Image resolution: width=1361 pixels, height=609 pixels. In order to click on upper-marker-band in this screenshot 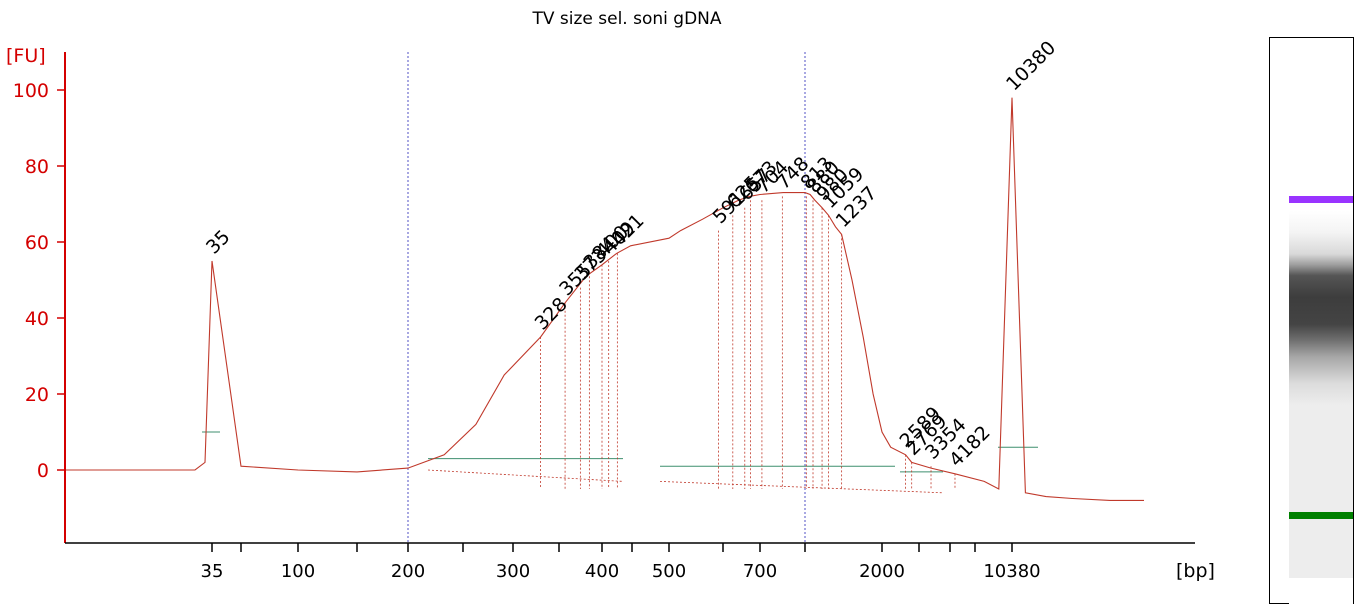, I will do `click(1321, 199)`.